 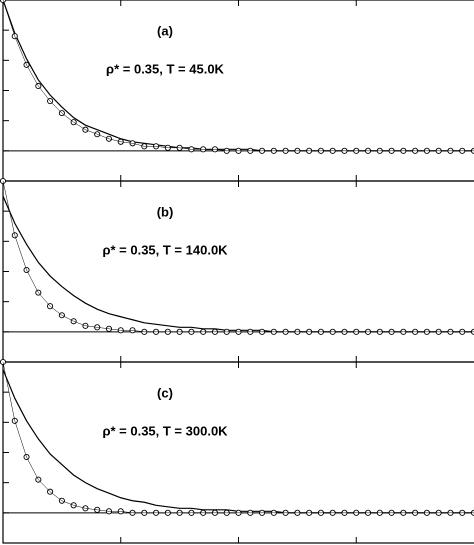 I want to click on panel-annotation: ρ* = 0.35, T = 300.0K, so click(x=165, y=430).